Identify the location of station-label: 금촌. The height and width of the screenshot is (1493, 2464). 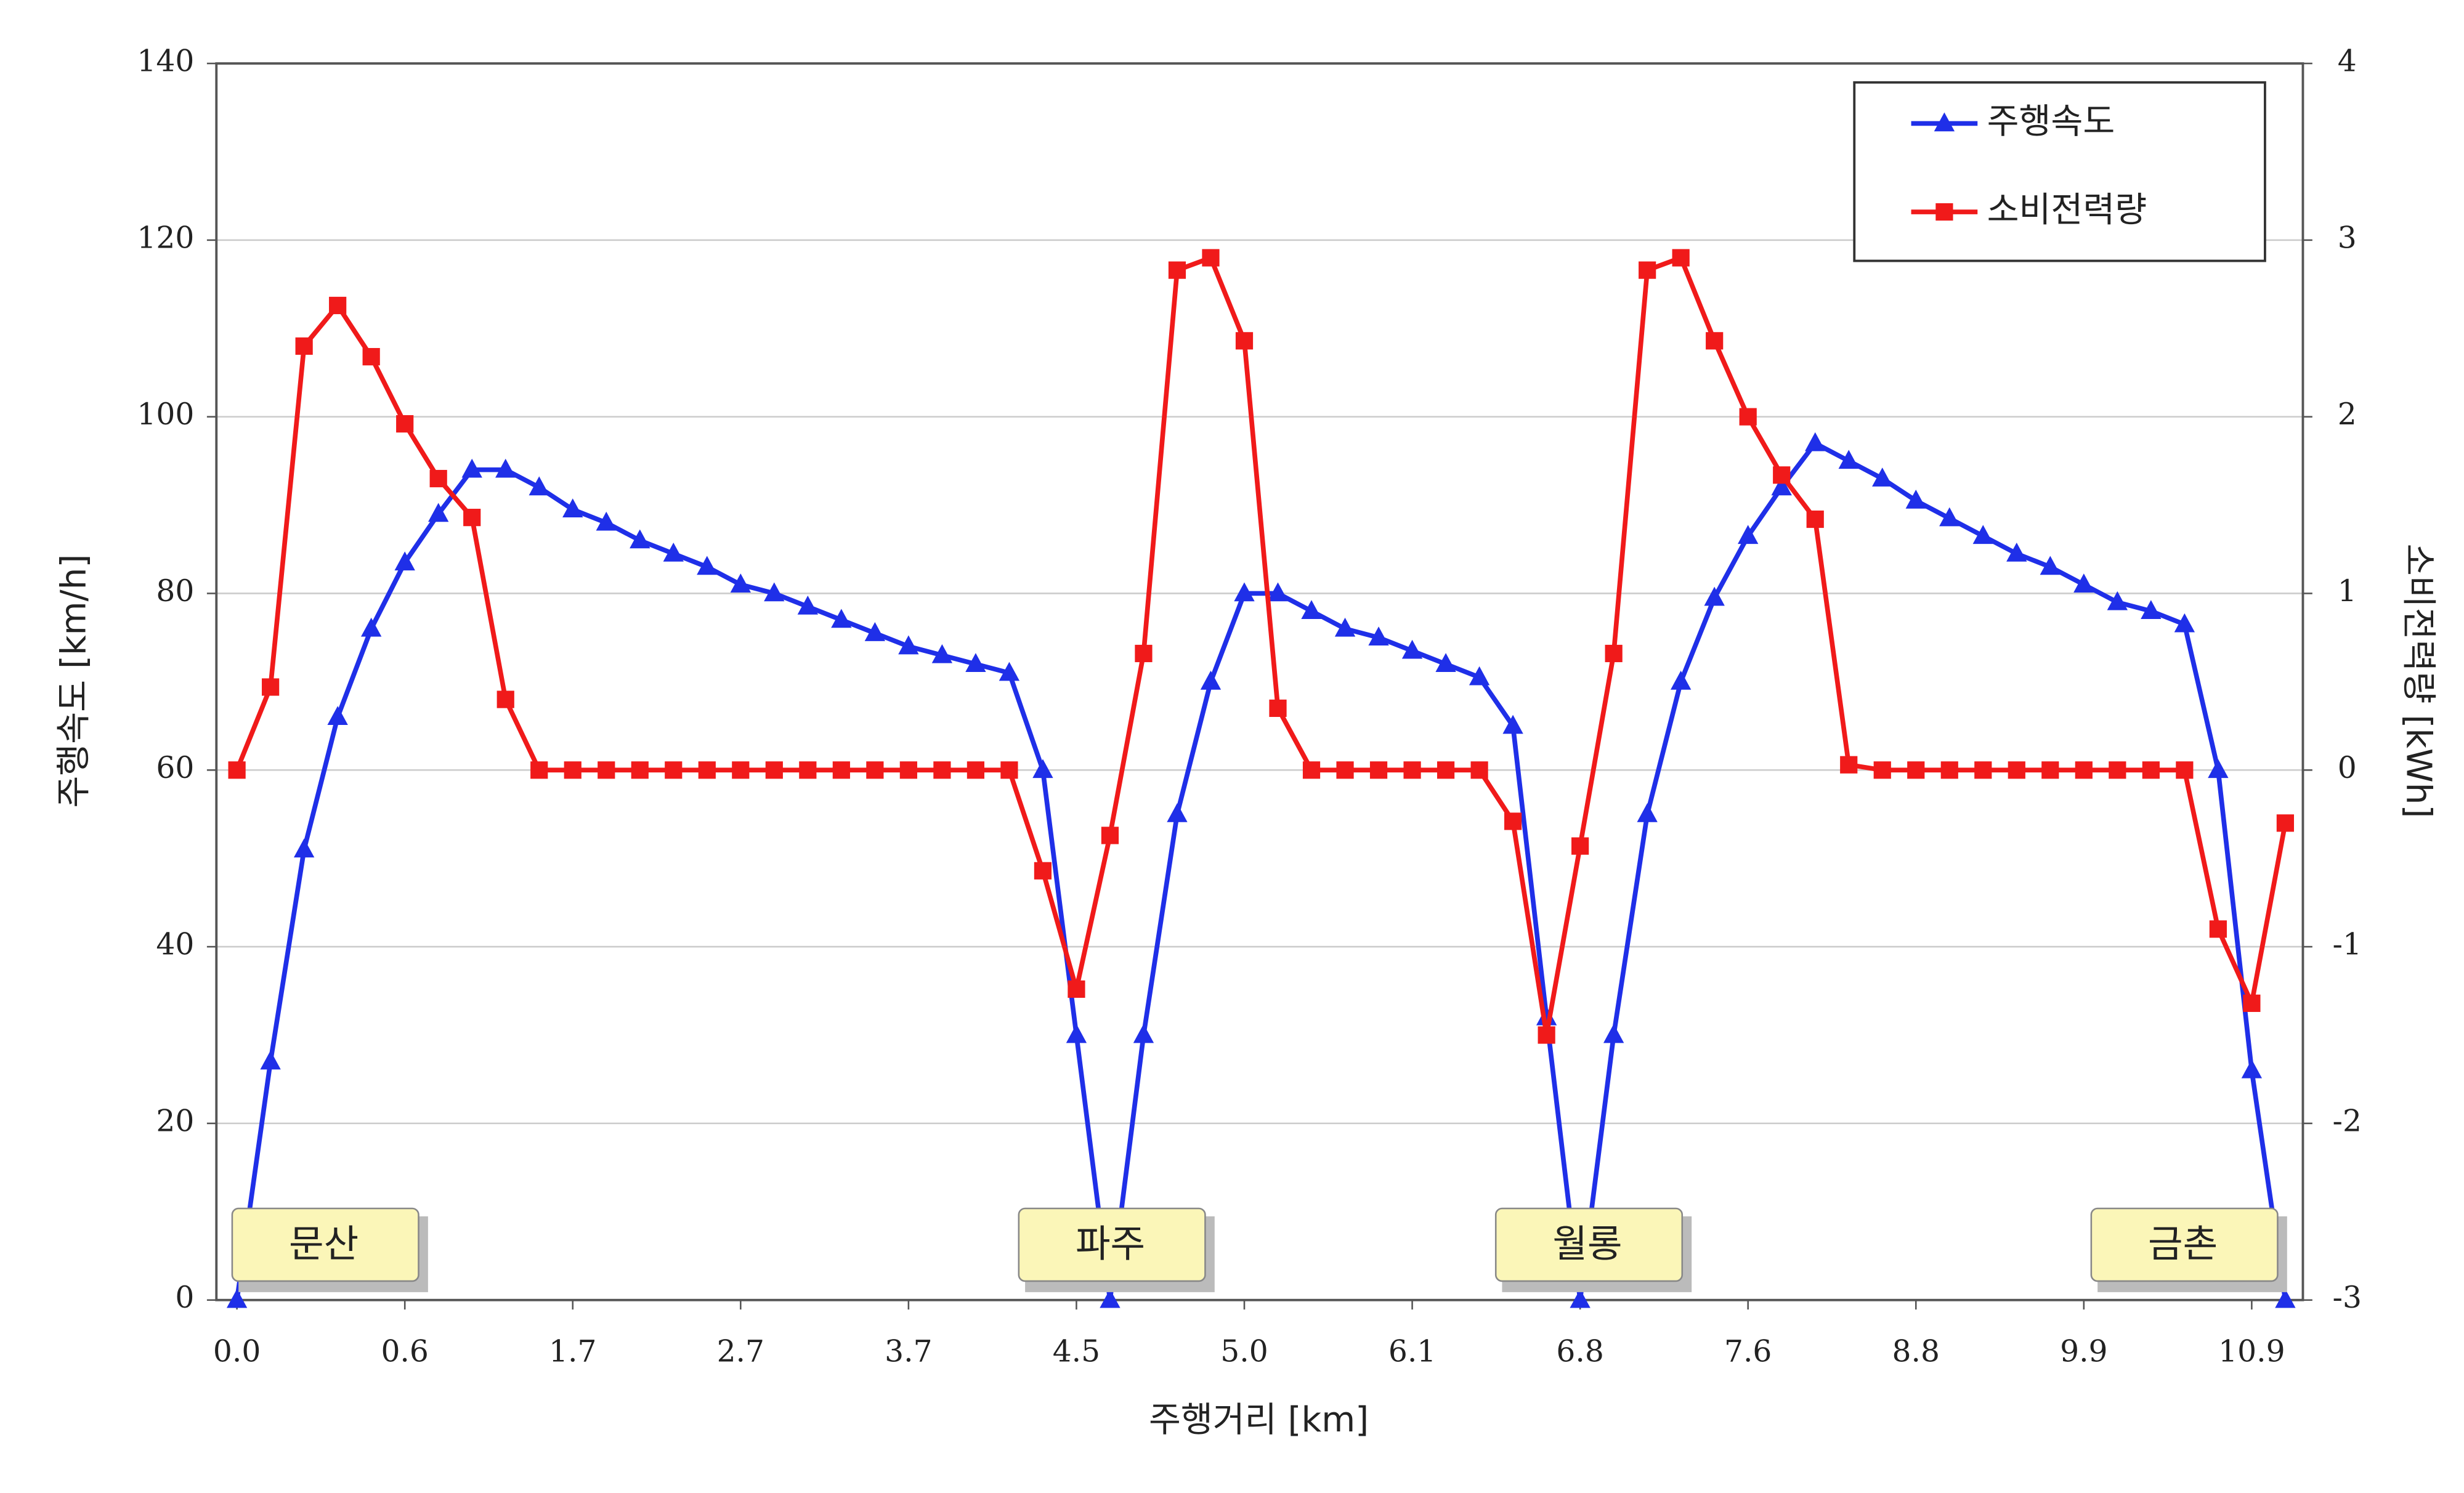
(2183, 1244).